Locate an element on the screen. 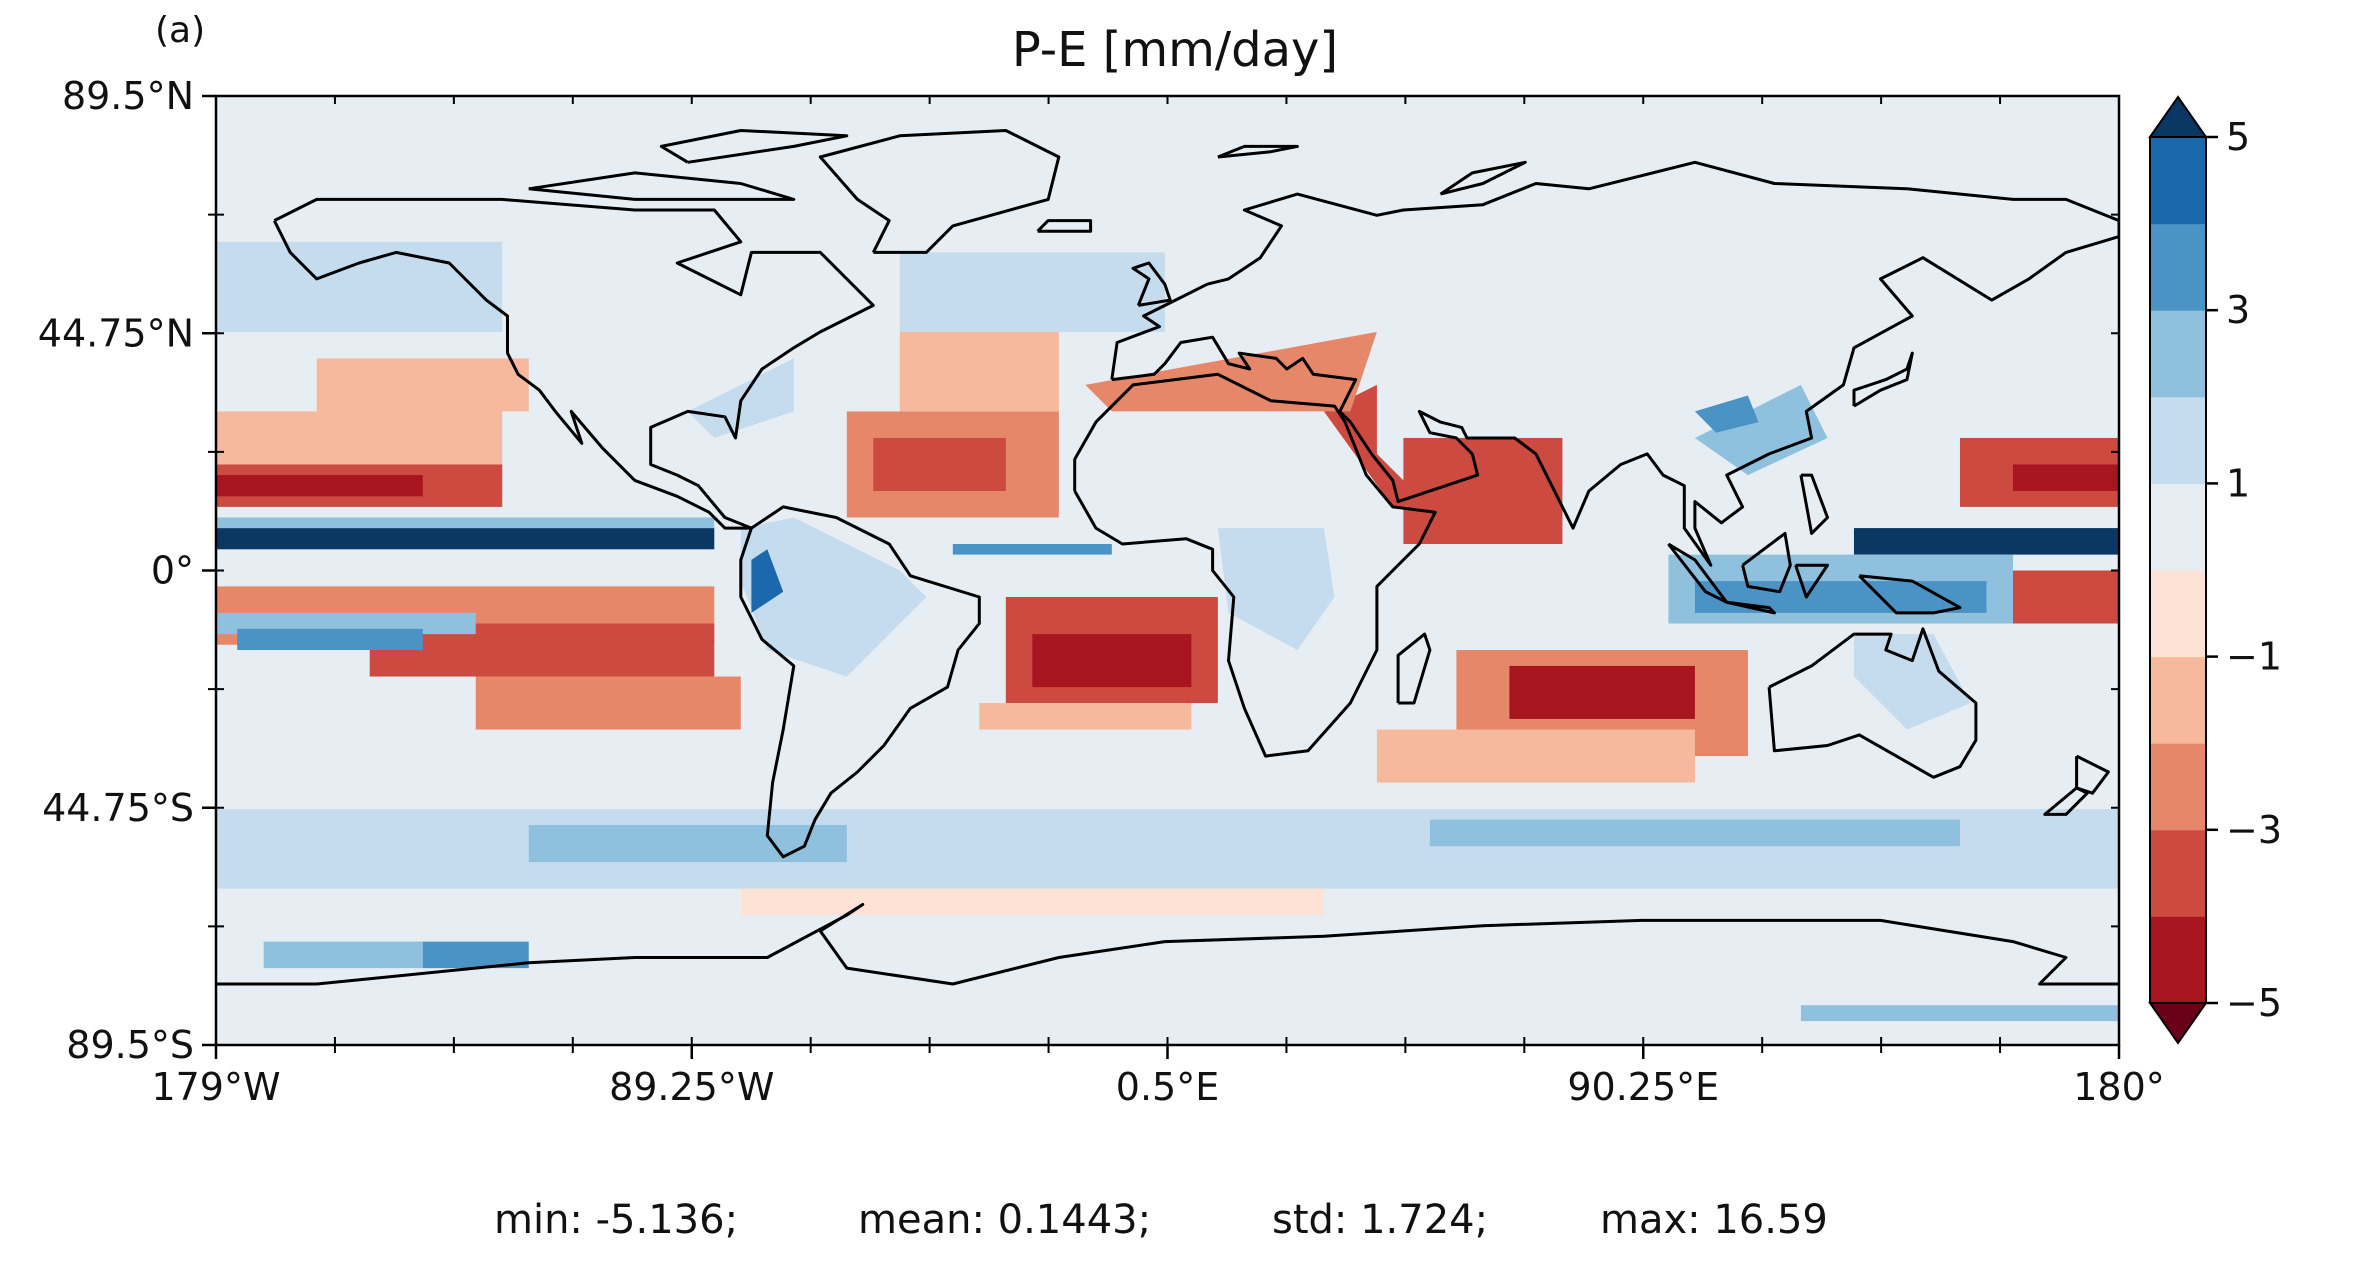 This screenshot has height=1263, width=2362. colorbar-tick-label: −3 is located at coordinates (2254, 830).